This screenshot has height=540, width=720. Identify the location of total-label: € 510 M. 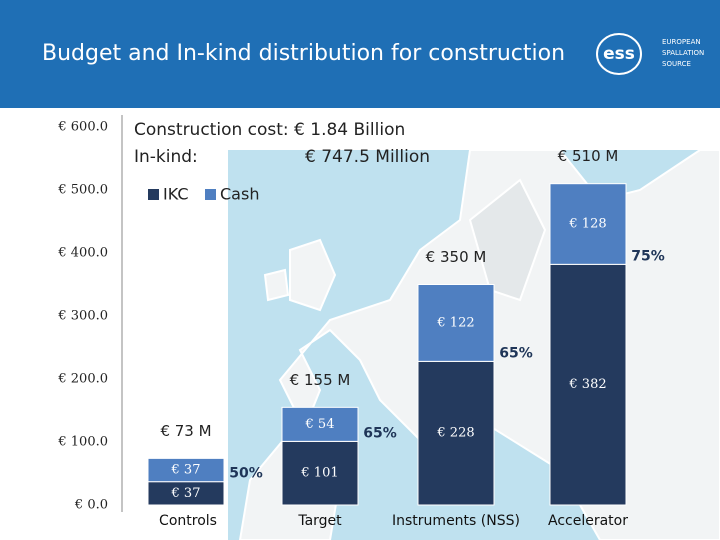
(588, 156).